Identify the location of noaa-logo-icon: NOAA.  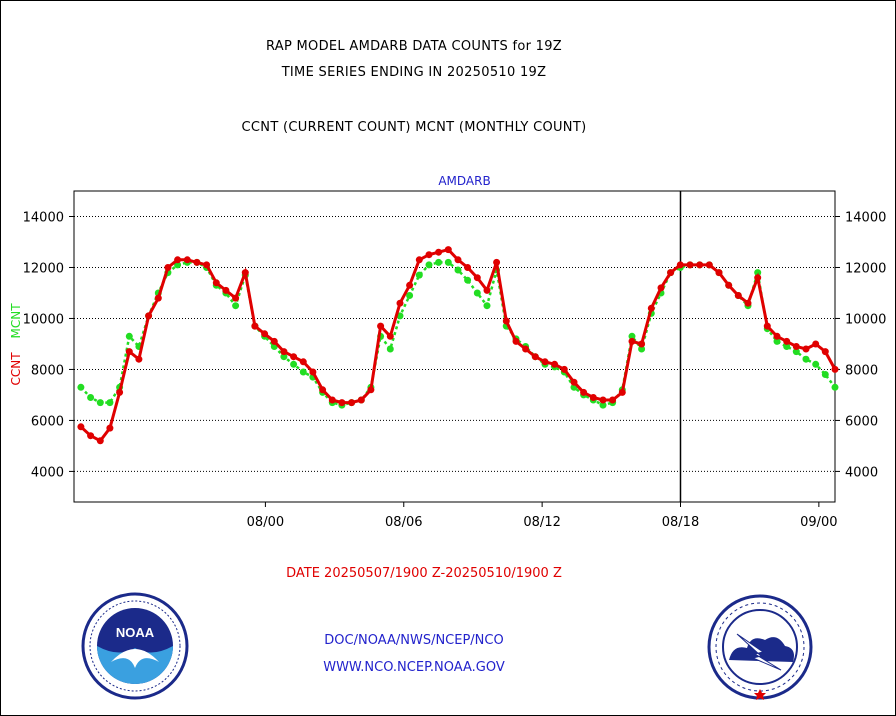
(135, 646).